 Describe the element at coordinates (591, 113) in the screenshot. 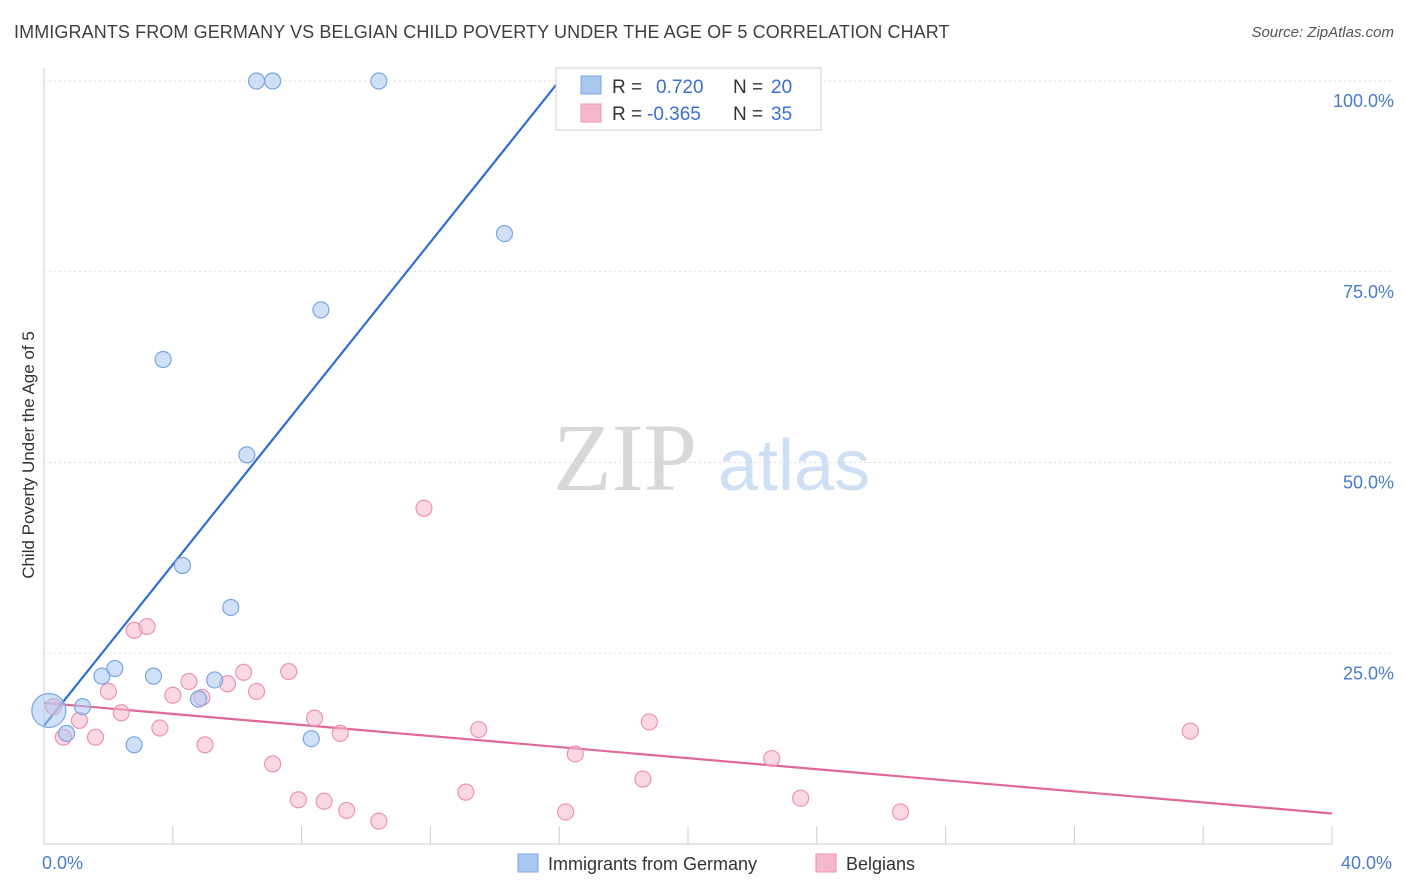

I see `legend-swatch-belgians` at that location.